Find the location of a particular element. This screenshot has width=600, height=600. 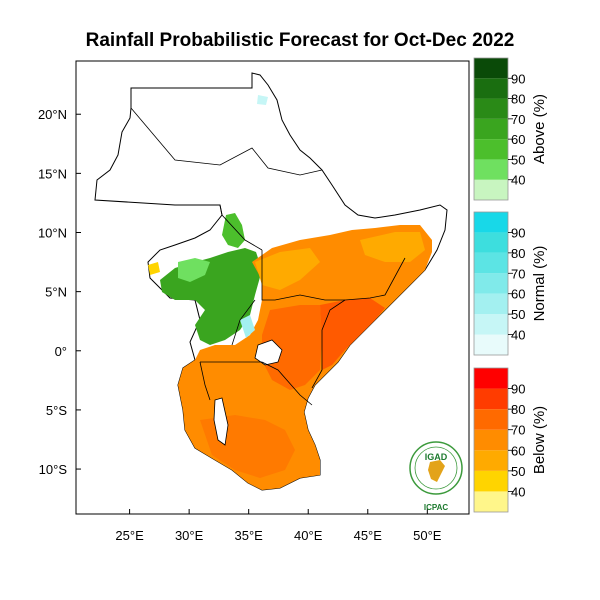

lat-tick-label: 5°S is located at coordinates (56, 410).